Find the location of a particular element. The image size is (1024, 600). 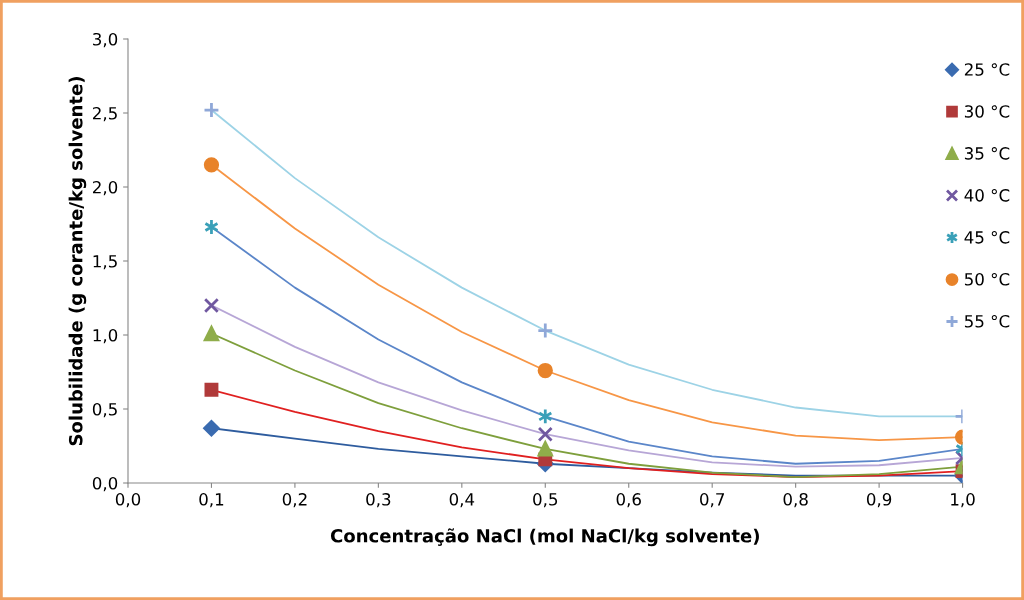

y-axis-title: Solubilidade (g corante/kg solvente) is located at coordinates (77, 261).